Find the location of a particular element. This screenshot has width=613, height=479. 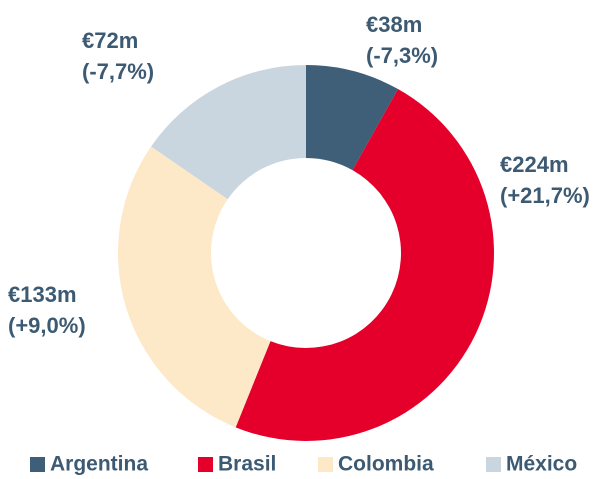

change-label: (-7,3%) is located at coordinates (402, 55).